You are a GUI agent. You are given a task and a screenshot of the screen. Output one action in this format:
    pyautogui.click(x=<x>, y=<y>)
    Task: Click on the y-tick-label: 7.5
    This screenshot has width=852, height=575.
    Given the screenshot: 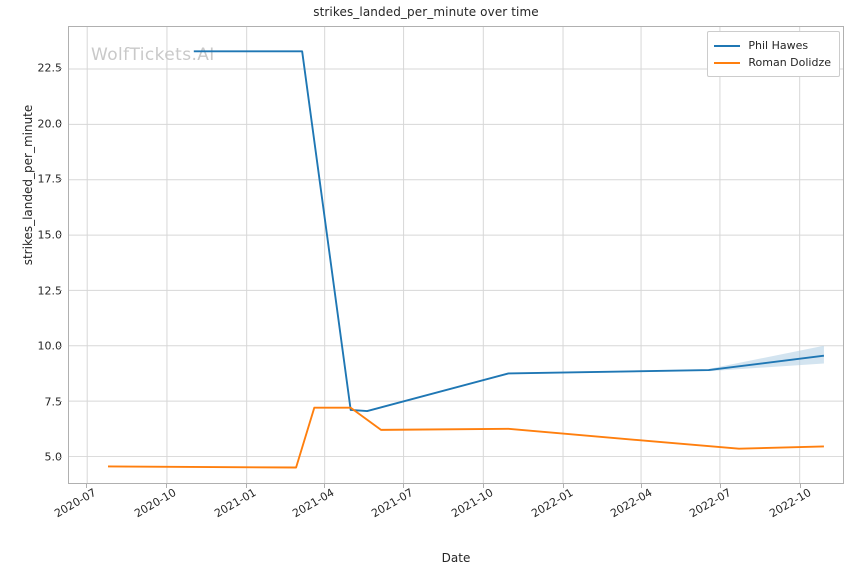 What is the action you would take?
    pyautogui.click(x=53, y=402)
    